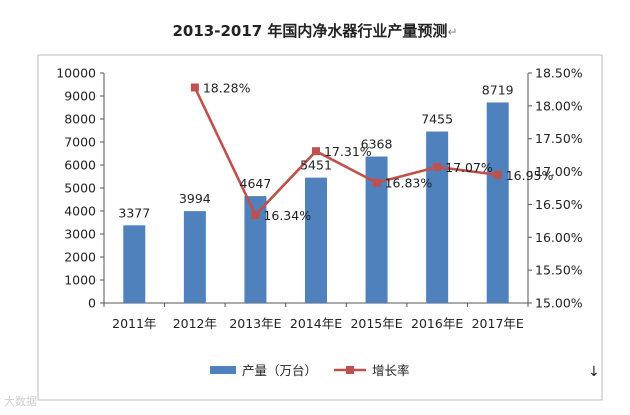  I want to click on right-axis-tick-label: 18.00%, so click(559, 105).